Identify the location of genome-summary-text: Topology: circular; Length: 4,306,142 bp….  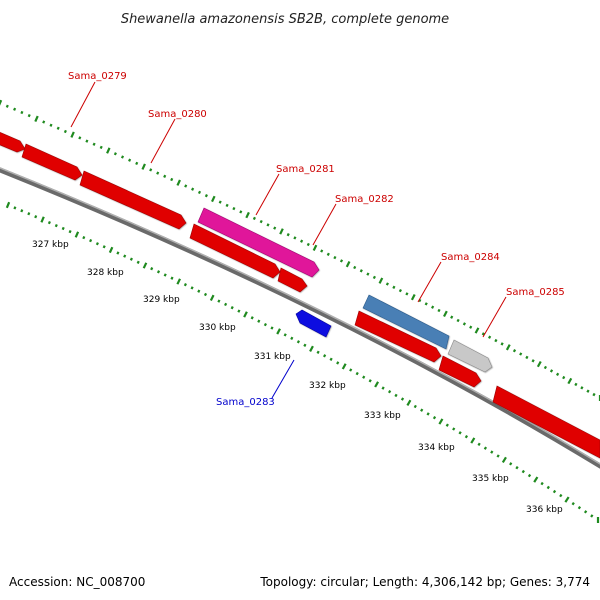
(424, 582).